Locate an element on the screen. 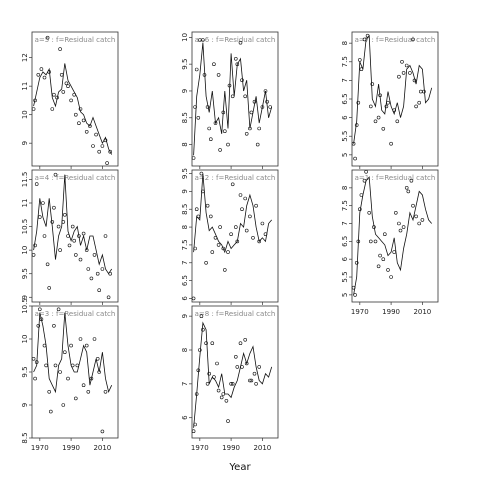 The height and width of the screenshot is (480, 480). y-tick-label: 6.5 is located at coordinates (185, 280).